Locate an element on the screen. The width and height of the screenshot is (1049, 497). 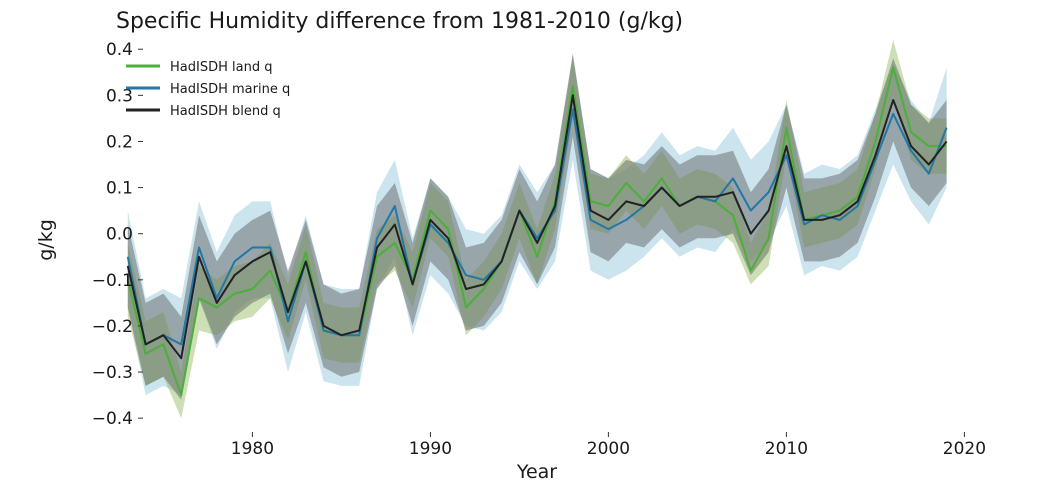
y-tick-label: −0.3 is located at coordinates (112, 373).